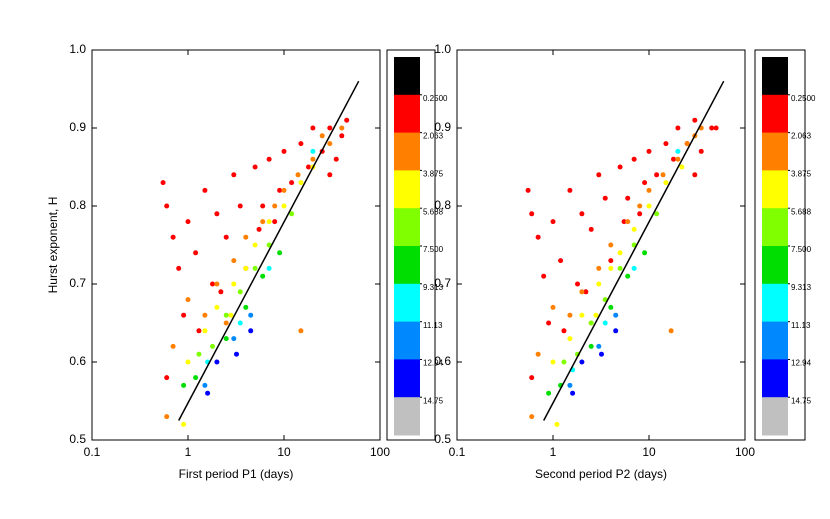 This screenshot has width=830, height=519. What do you see at coordinates (433, 325) in the screenshot?
I see `colorbar-tick-label: 11.13` at bounding box center [433, 325].